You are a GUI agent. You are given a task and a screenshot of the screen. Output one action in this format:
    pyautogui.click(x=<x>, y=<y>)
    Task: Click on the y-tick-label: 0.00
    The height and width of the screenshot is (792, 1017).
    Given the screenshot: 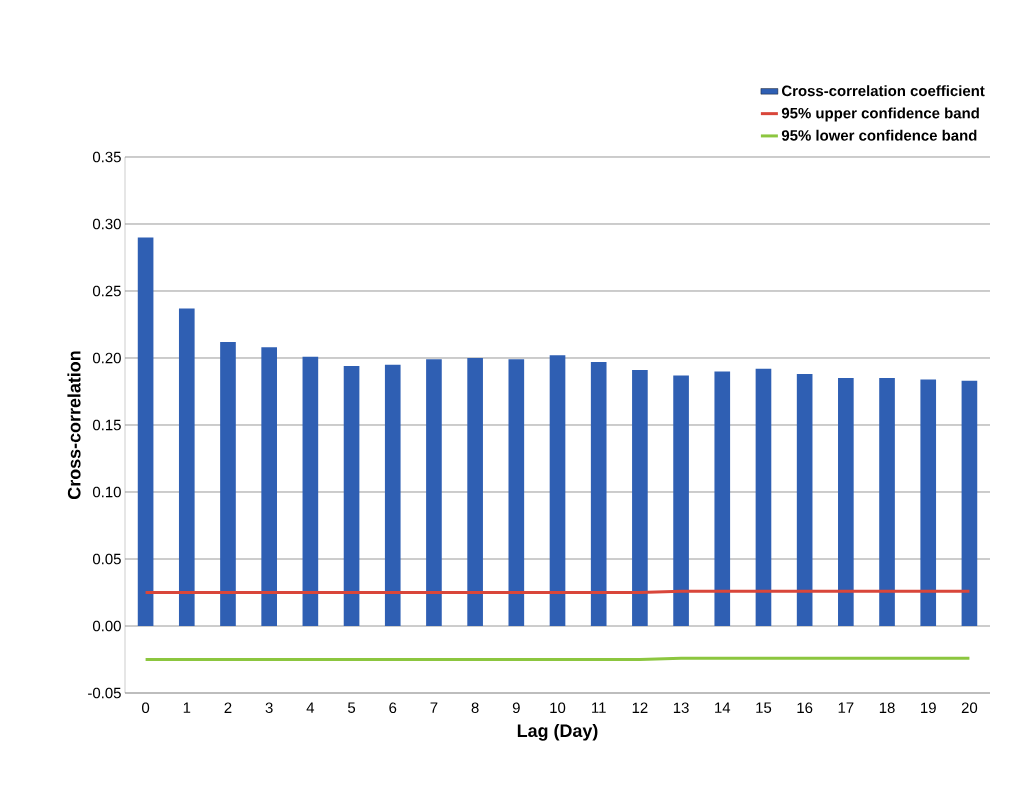 What is the action you would take?
    pyautogui.click(x=106, y=626)
    